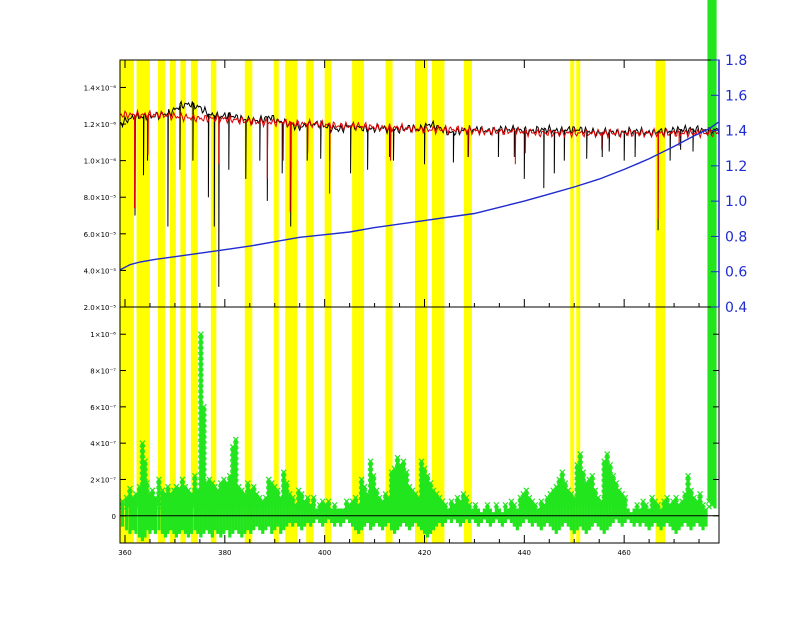 The image size is (800, 640). I want to click on right-axis-tick-label: 1.2, so click(736, 167).